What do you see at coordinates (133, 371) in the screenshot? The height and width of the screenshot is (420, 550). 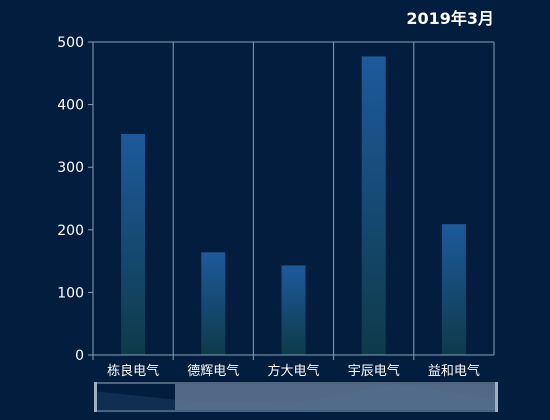 I see `x-tick-label: 栋良电气` at bounding box center [133, 371].